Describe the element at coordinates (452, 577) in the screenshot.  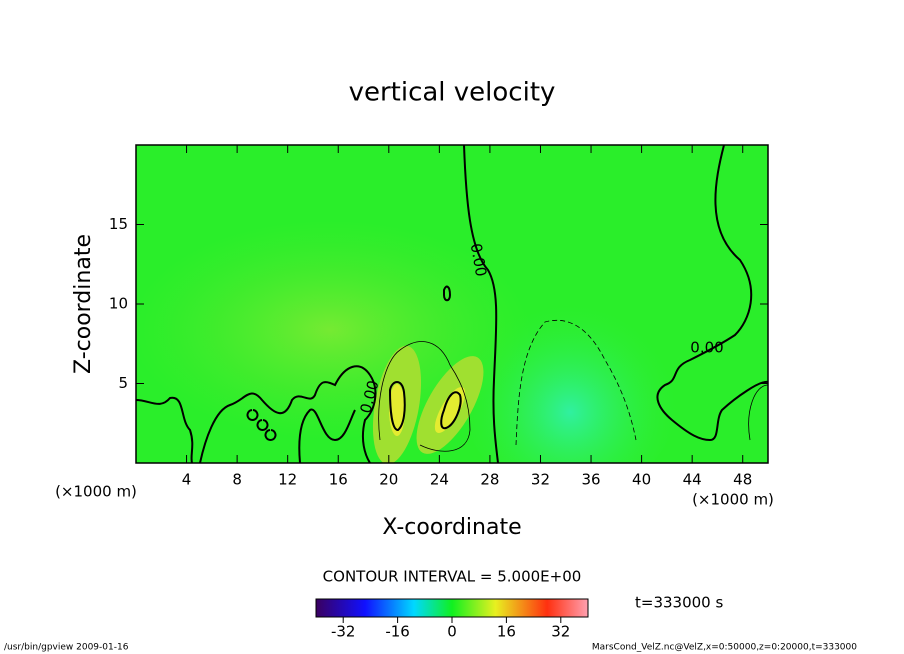
I see `contour-interval: CONTOUR INTERVAL = 5.000E+00` at that location.